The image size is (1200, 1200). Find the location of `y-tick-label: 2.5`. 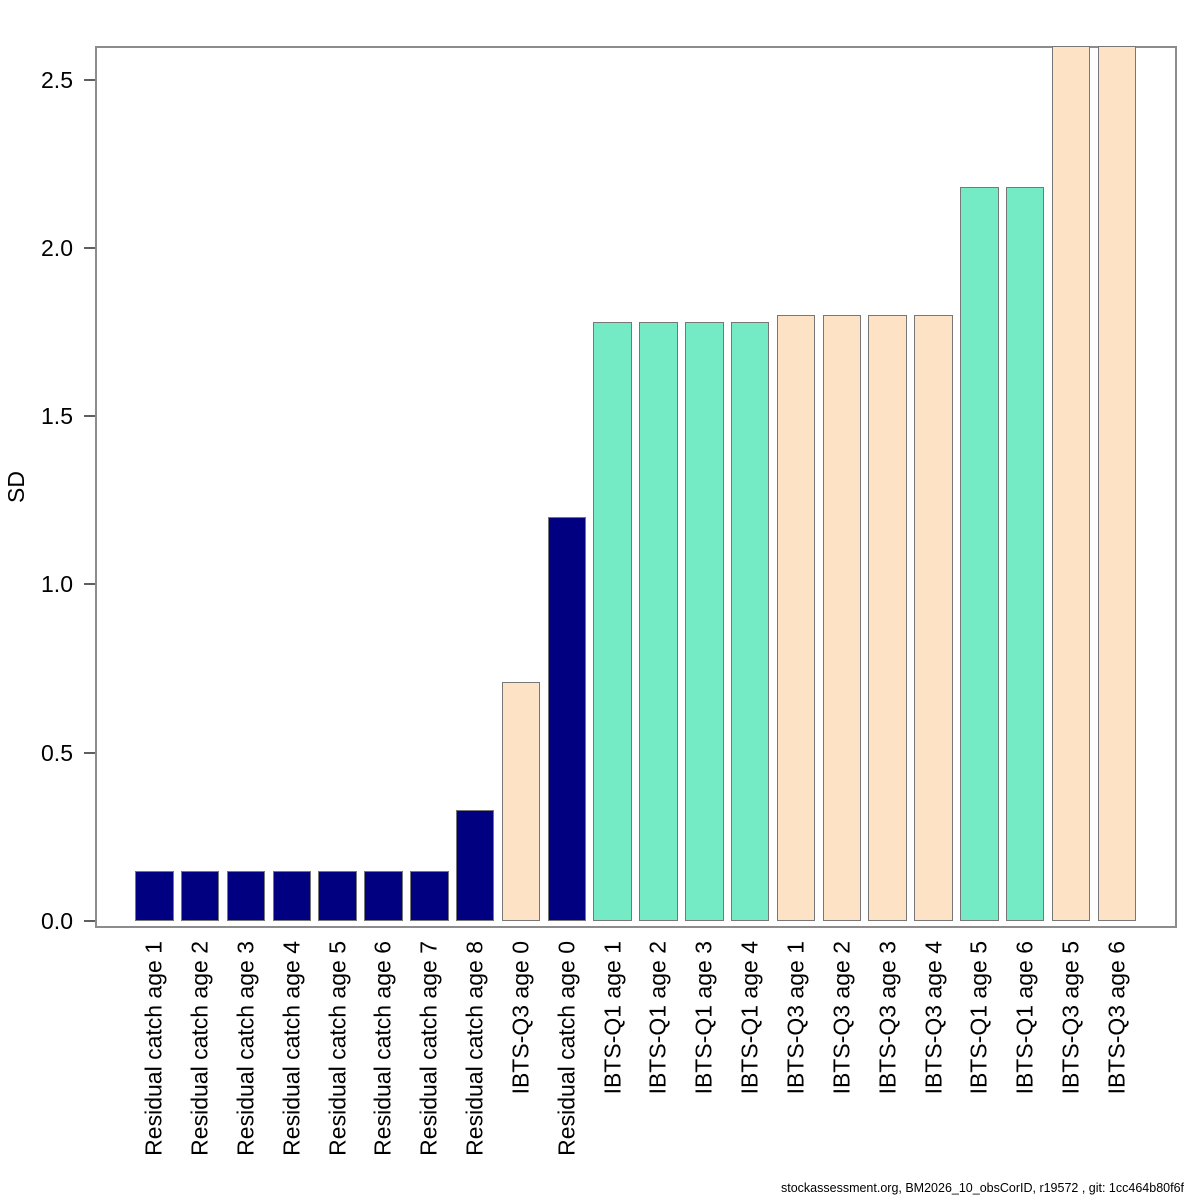

y-tick-label: 2.5 is located at coordinates (57, 79).